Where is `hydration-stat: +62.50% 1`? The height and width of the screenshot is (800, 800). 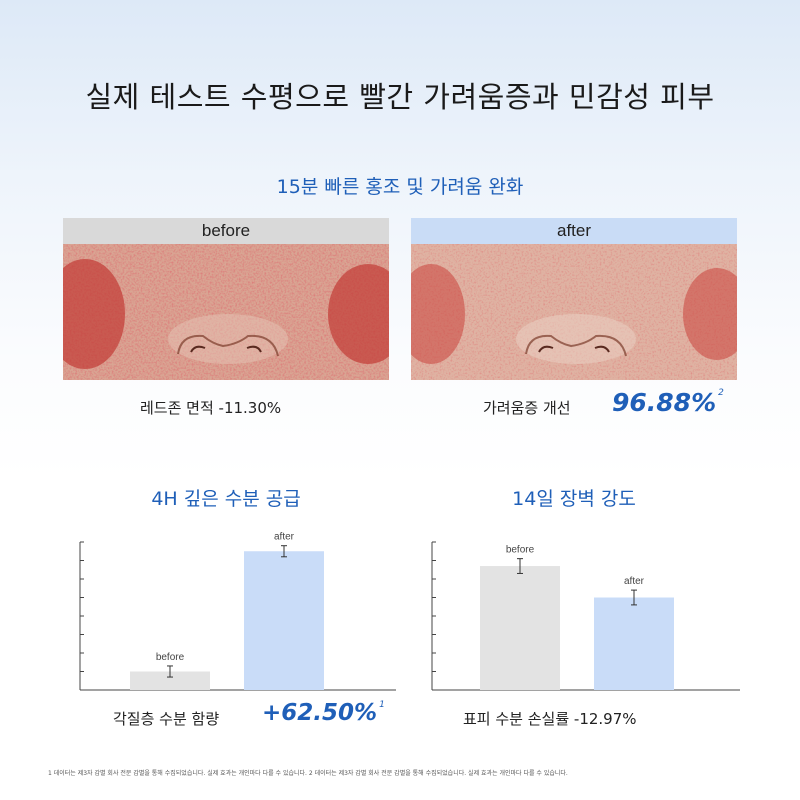
hydration-stat: +62.50% 1 is located at coordinates (323, 713).